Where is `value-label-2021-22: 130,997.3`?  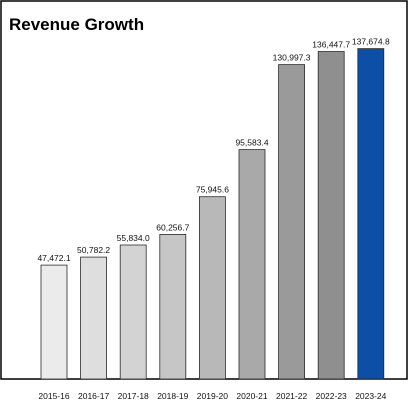
value-label-2021-22: 130,997.3 is located at coordinates (292, 58).